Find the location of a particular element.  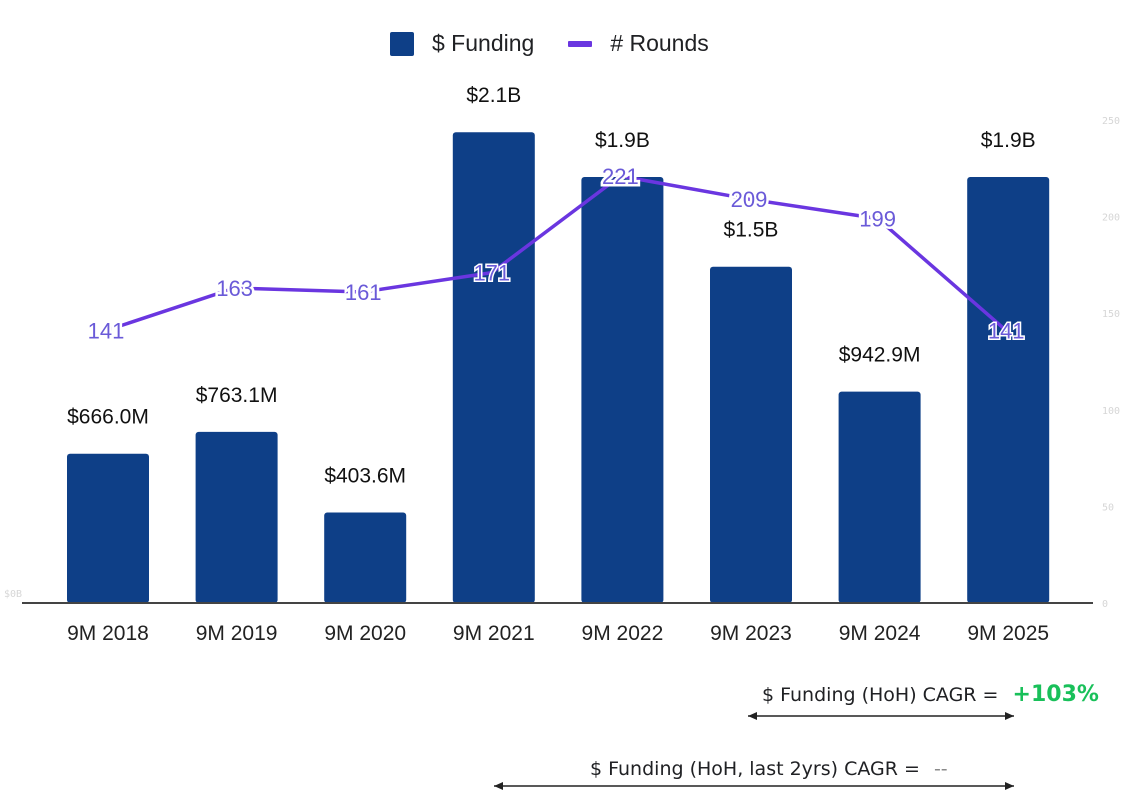

legend-swatch-funding is located at coordinates (402, 43).